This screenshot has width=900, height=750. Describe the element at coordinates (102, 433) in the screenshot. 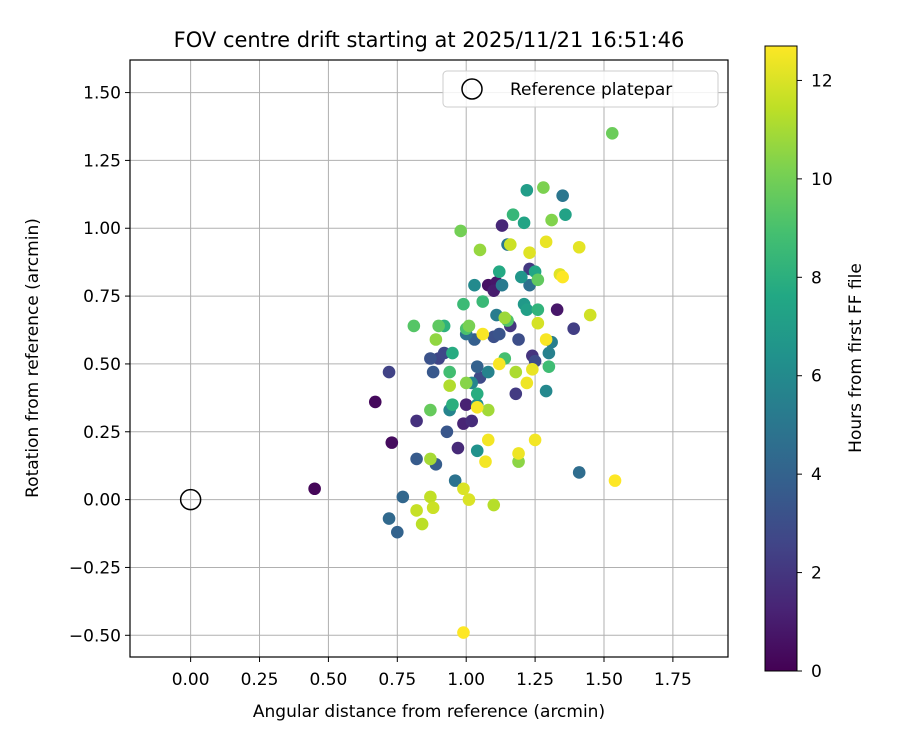

I see `y-tick-label: 0.25` at that location.